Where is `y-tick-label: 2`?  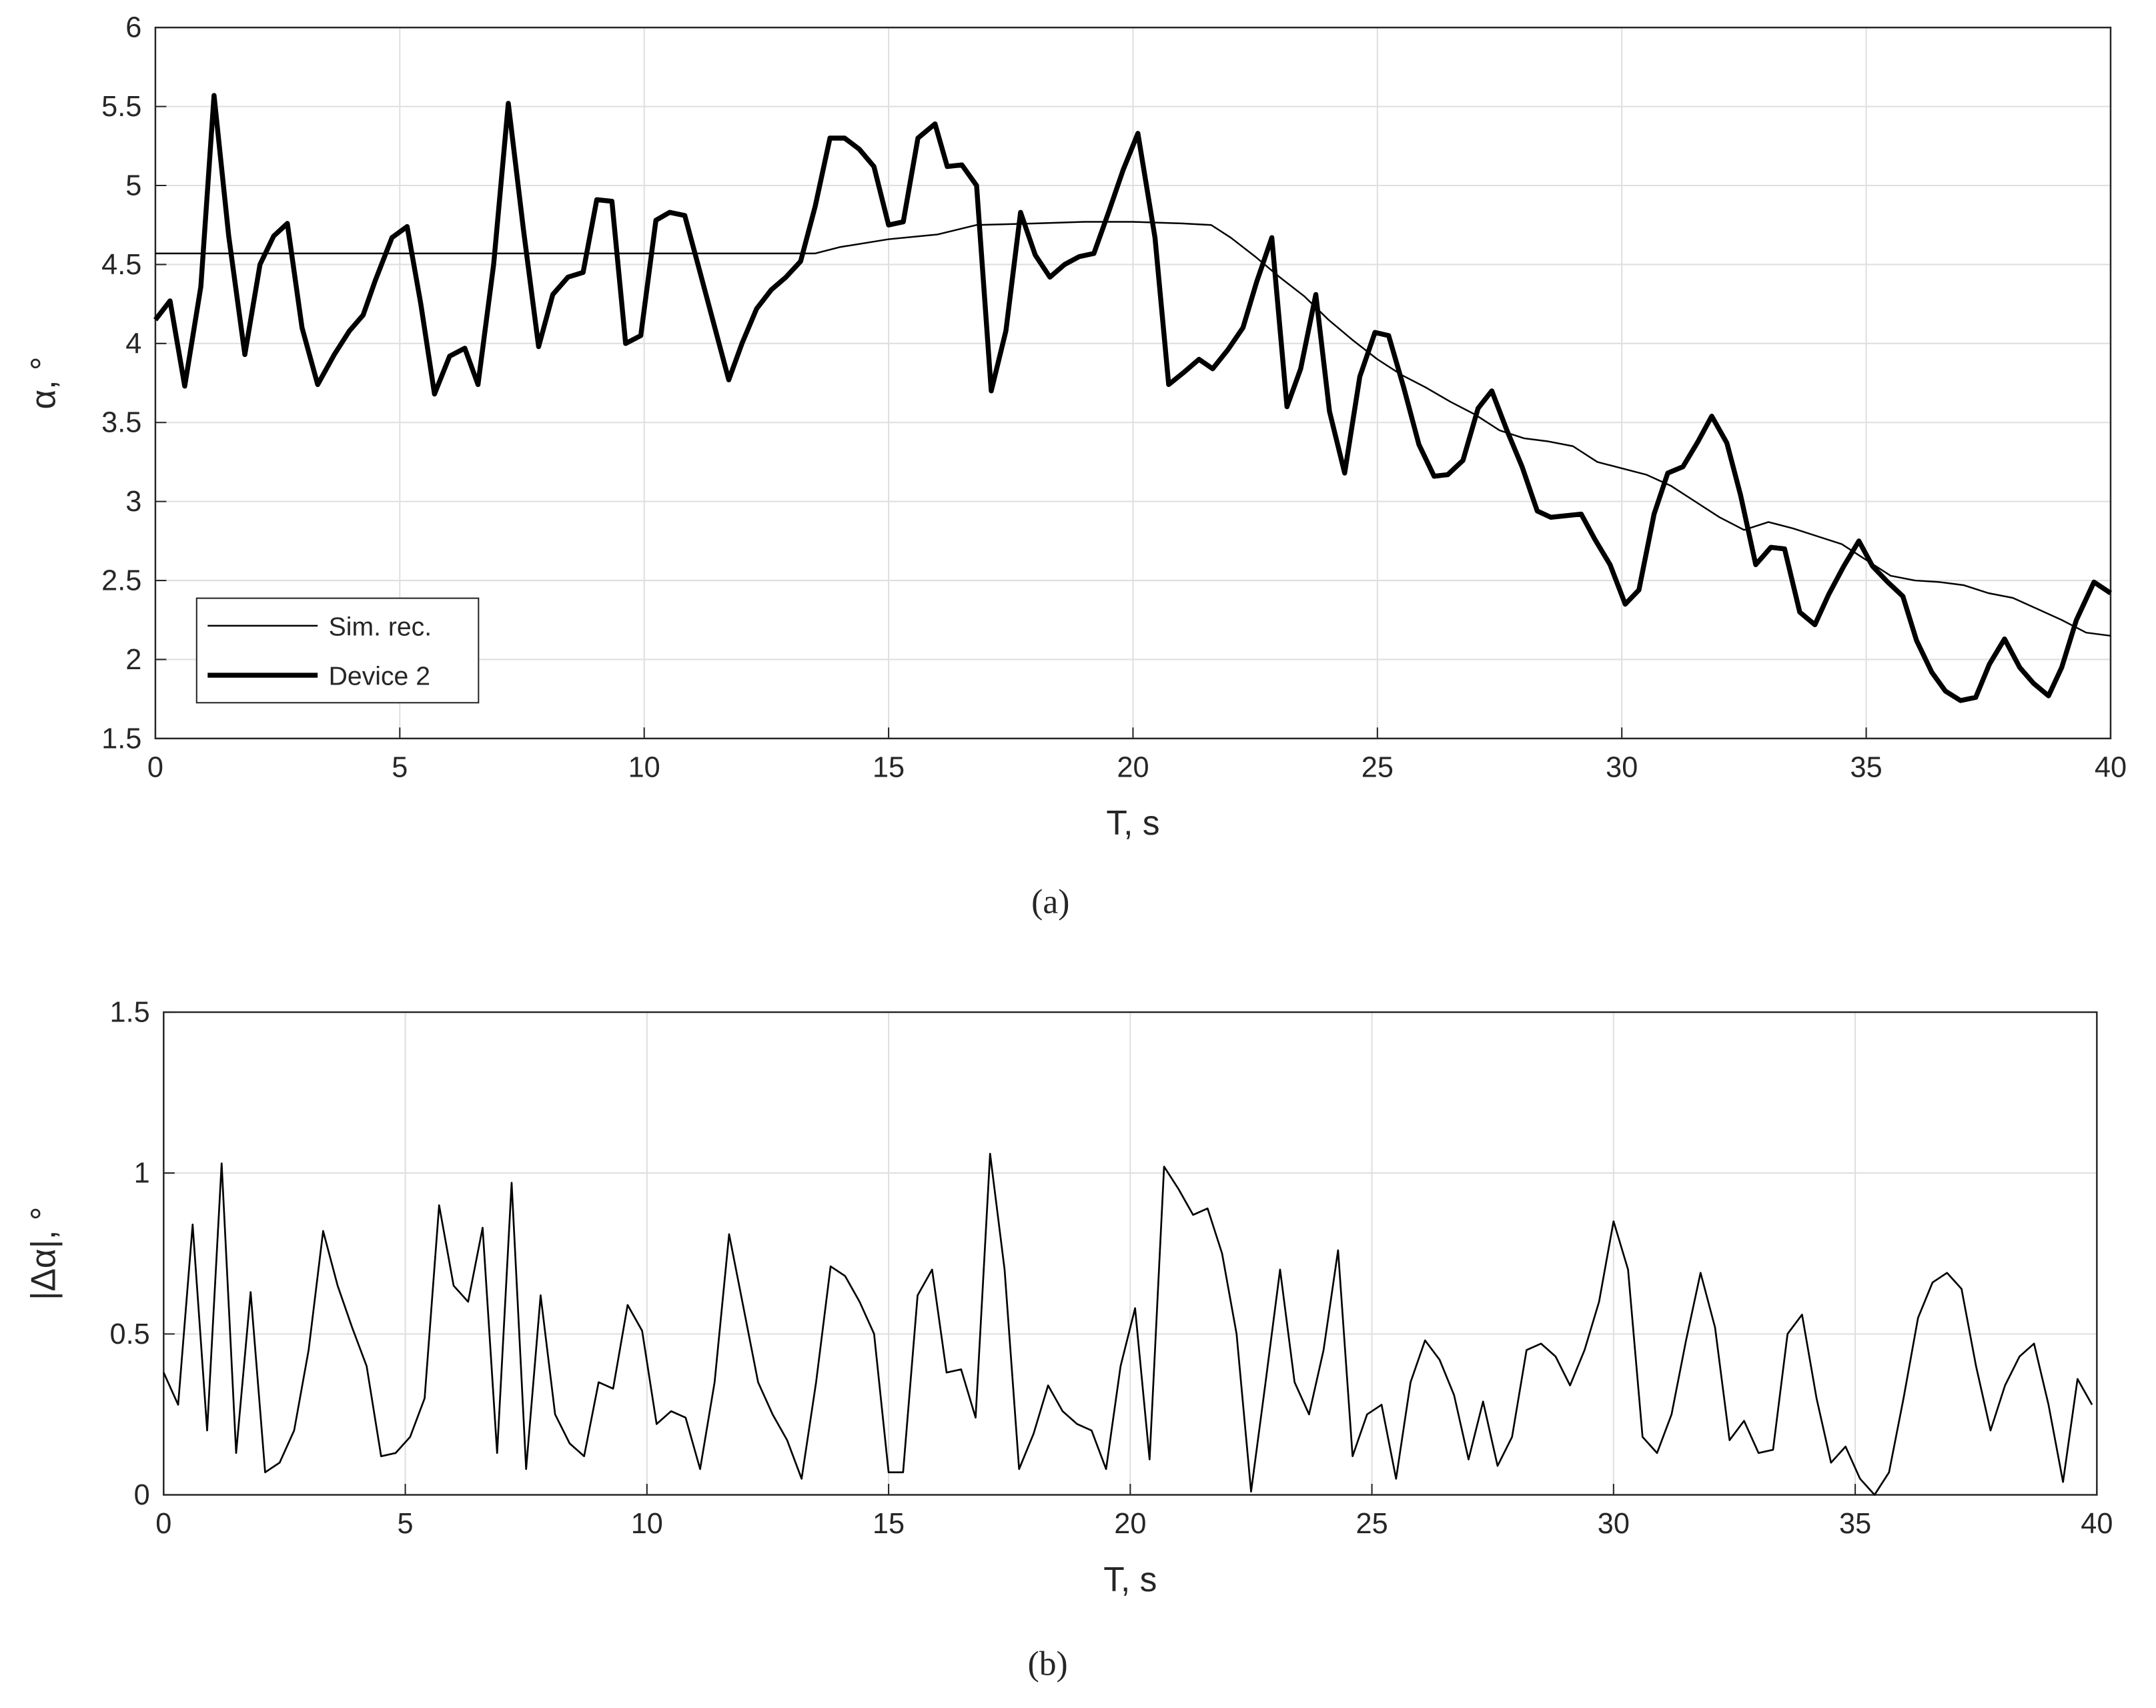
y-tick-label: 2 is located at coordinates (133, 660).